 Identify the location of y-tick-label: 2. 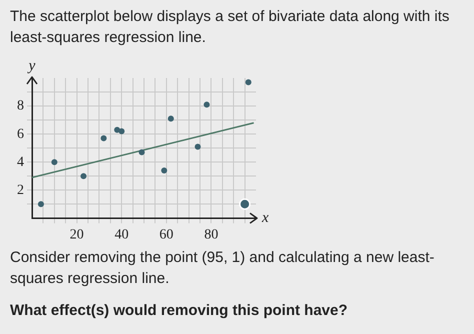
(20, 190).